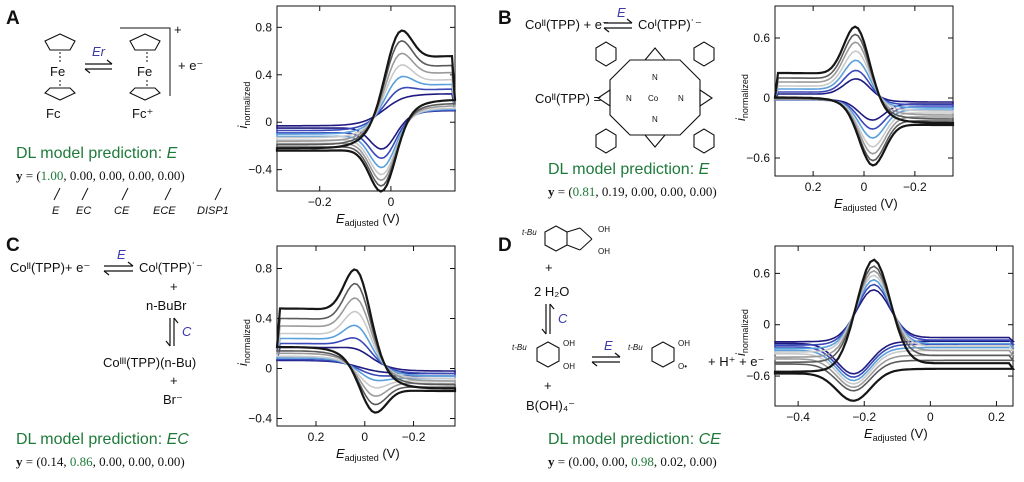  I want to click on cv-plot-a: −0.4 0 0.4 0.8 −0.2 0 Eadjusted (V) inormalized, so click(346, 116).